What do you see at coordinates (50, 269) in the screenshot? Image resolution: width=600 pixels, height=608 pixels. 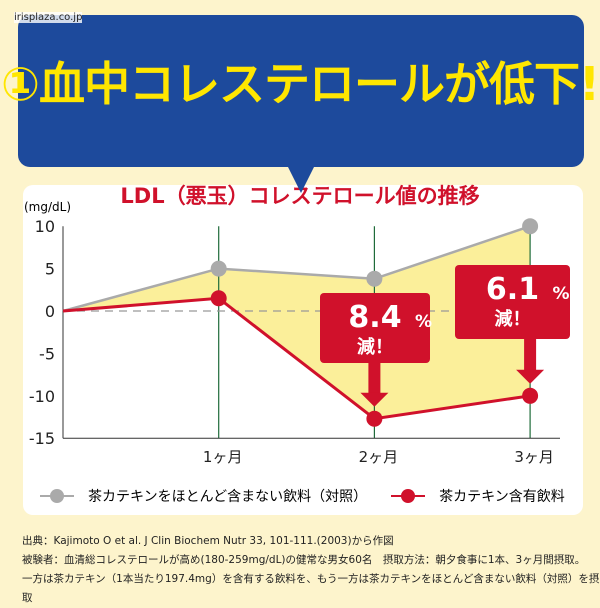 I see `y-tick-label: 5` at bounding box center [50, 269].